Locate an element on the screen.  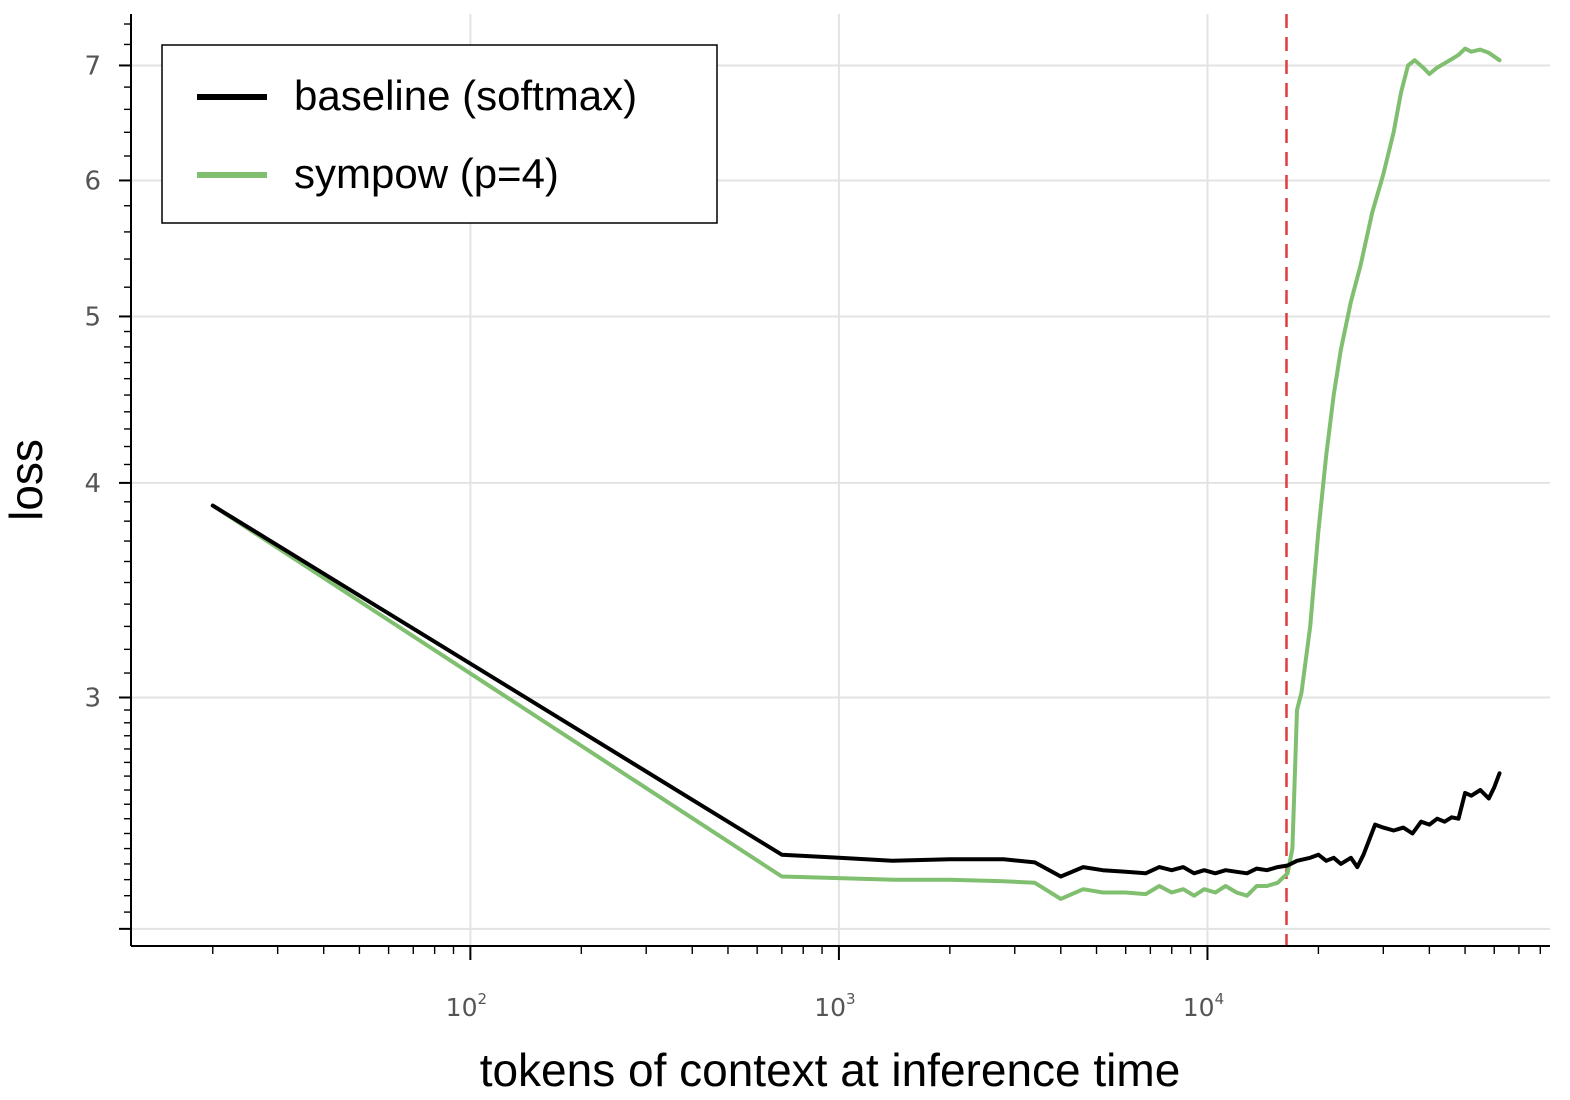
x-axis-title: tokens of context at inference time is located at coordinates (830, 1070).